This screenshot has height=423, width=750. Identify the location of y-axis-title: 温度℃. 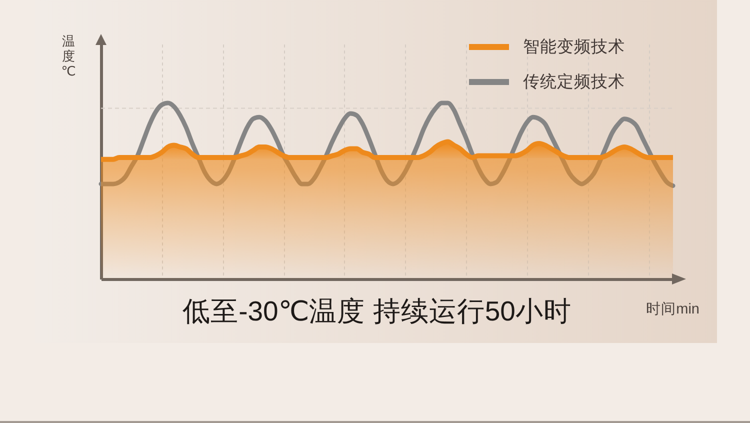
(68, 56).